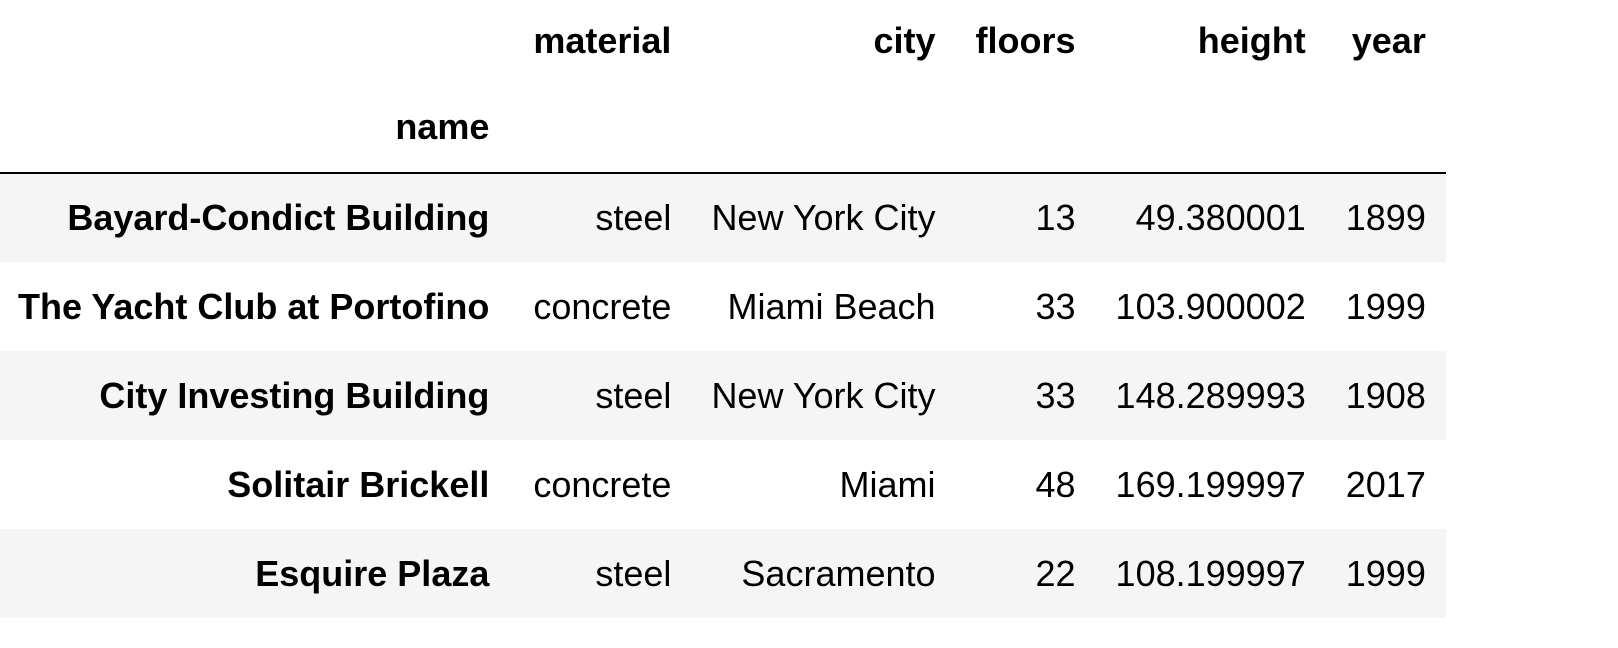 The height and width of the screenshot is (648, 1618). I want to click on cell-height: 103.900002, so click(1210, 306).